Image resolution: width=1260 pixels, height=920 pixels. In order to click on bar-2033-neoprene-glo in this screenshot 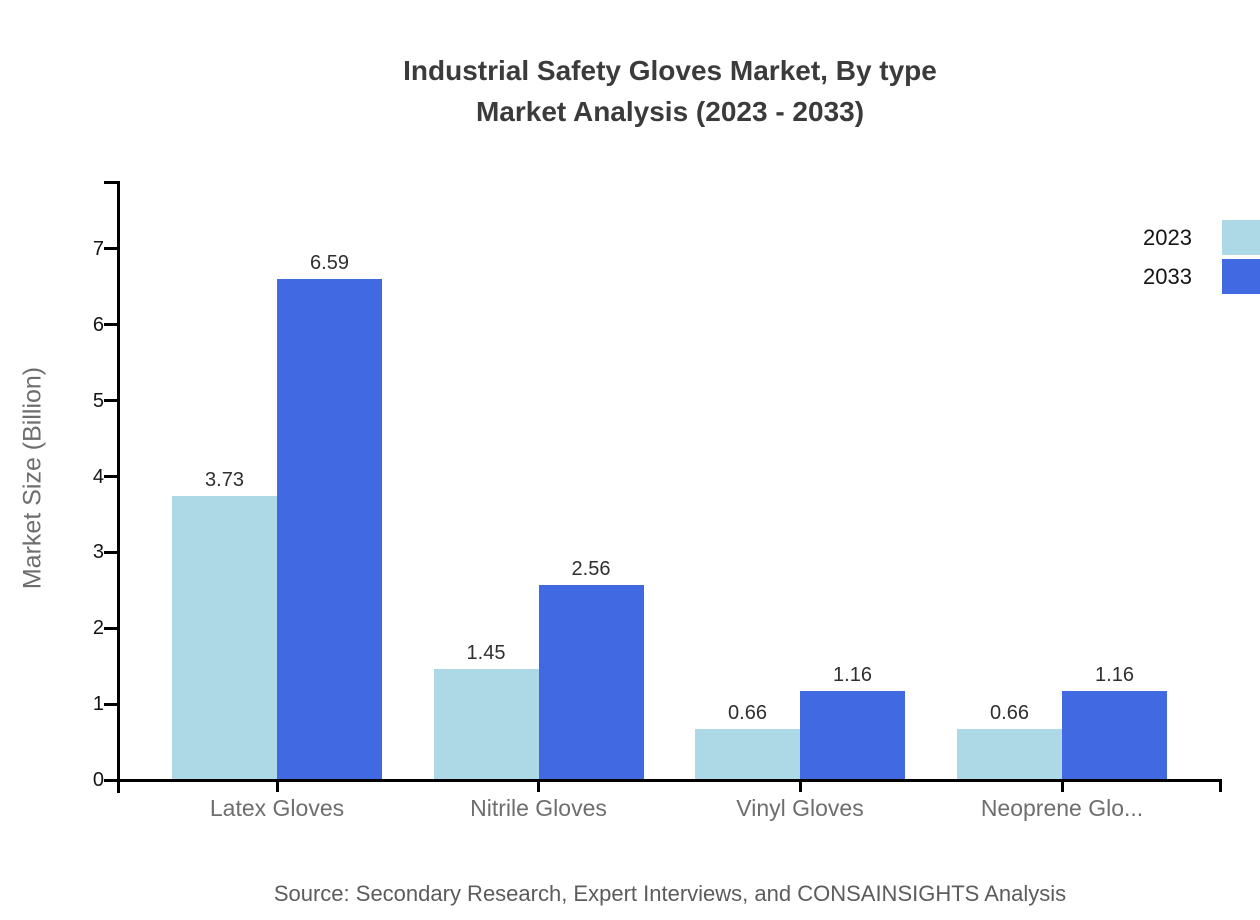, I will do `click(1114, 735)`.